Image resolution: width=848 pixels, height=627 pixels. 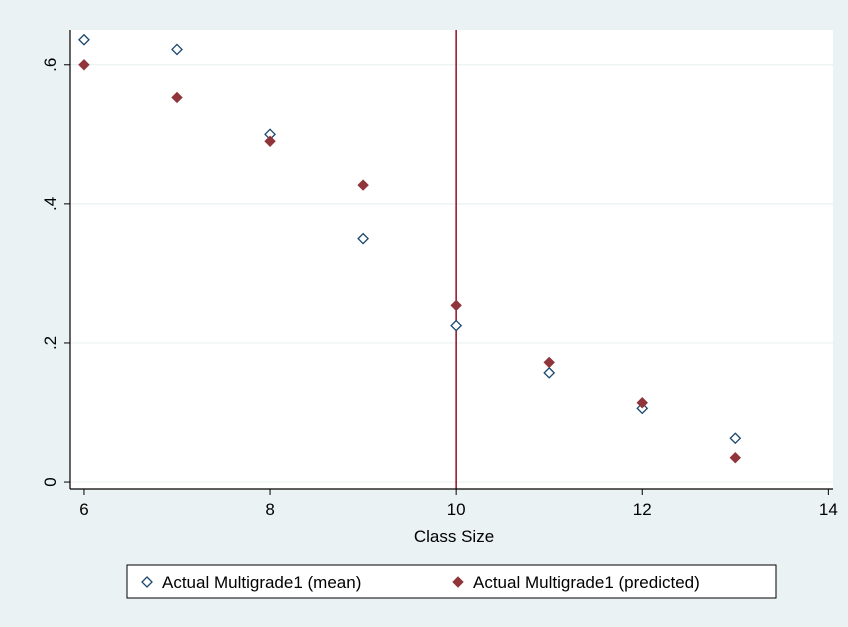 What do you see at coordinates (147, 582) in the screenshot?
I see `legend-marker-mean` at bounding box center [147, 582].